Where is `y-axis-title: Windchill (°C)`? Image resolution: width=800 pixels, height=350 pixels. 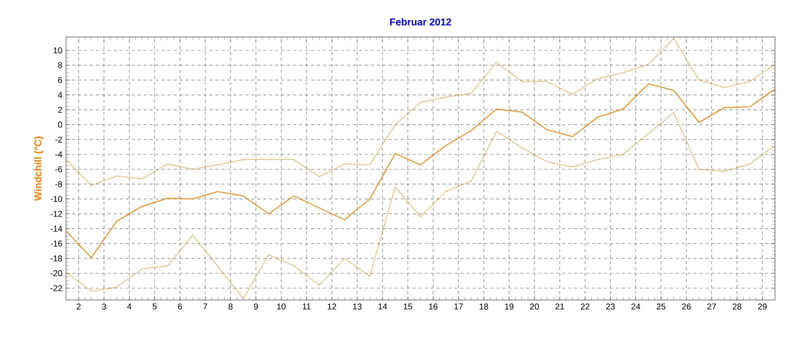 y-axis-title: Windchill (°C) is located at coordinates (39, 168).